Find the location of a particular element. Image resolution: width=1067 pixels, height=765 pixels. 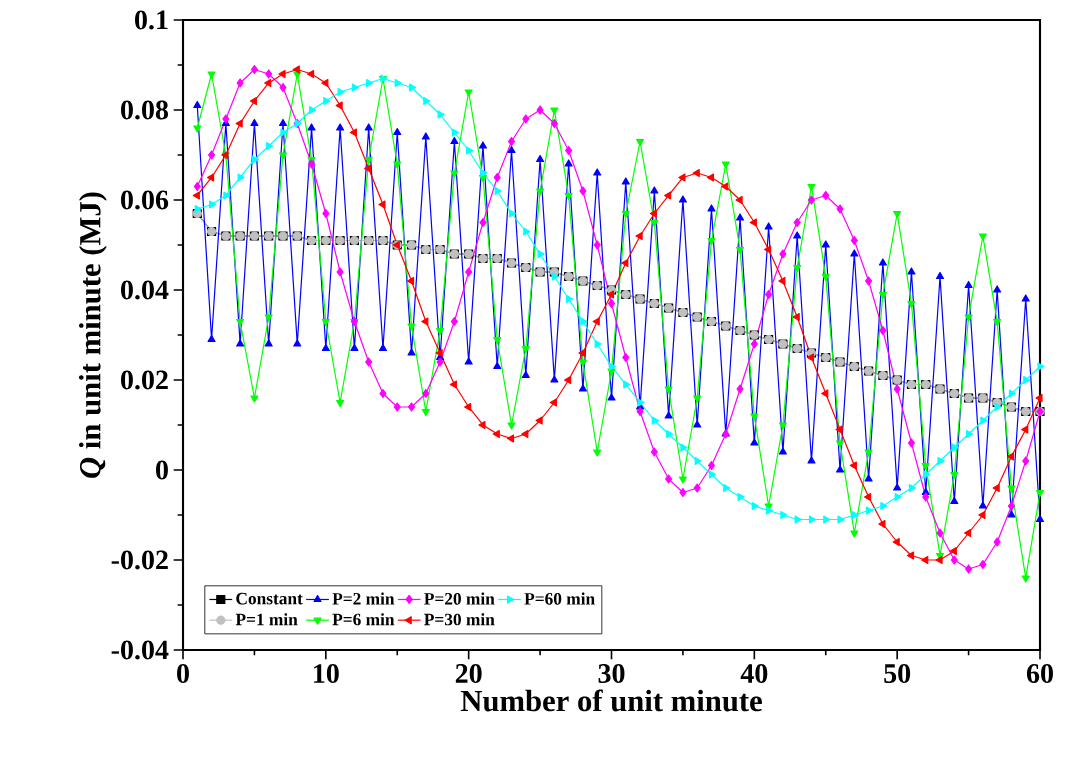

x-tick-label: 30 is located at coordinates (611, 673).